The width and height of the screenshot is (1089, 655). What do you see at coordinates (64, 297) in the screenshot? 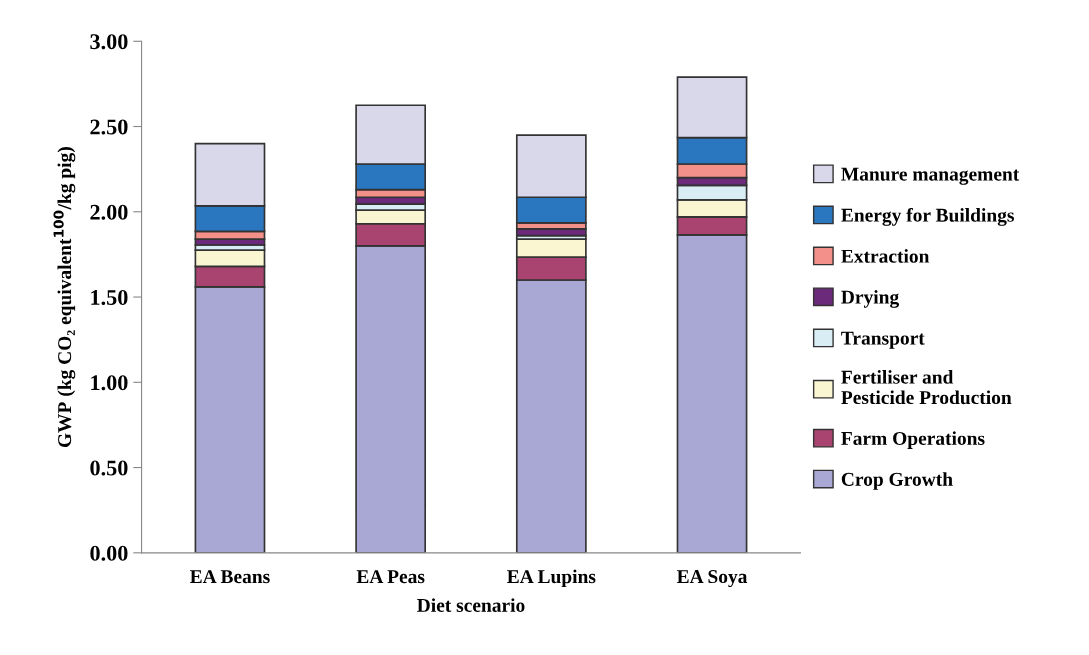
I see `y-axis-title: GWP (kg CO₂ equivalent$^{100}$/kg pig)` at bounding box center [64, 297].